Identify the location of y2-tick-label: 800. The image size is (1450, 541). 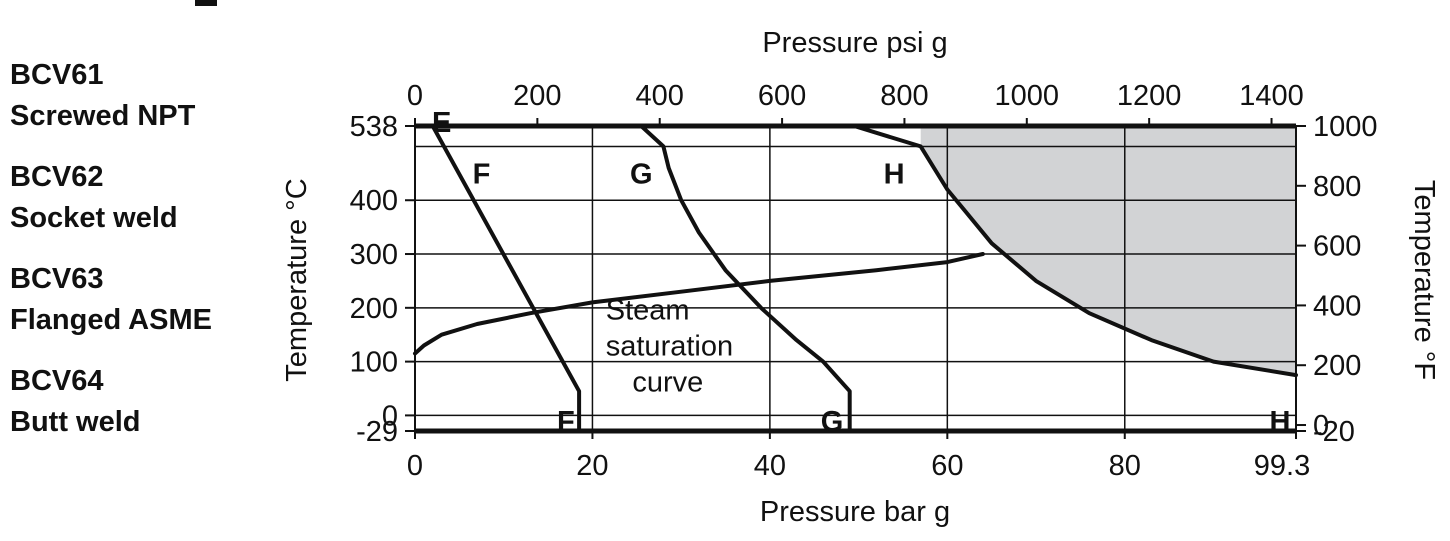
(1337, 187).